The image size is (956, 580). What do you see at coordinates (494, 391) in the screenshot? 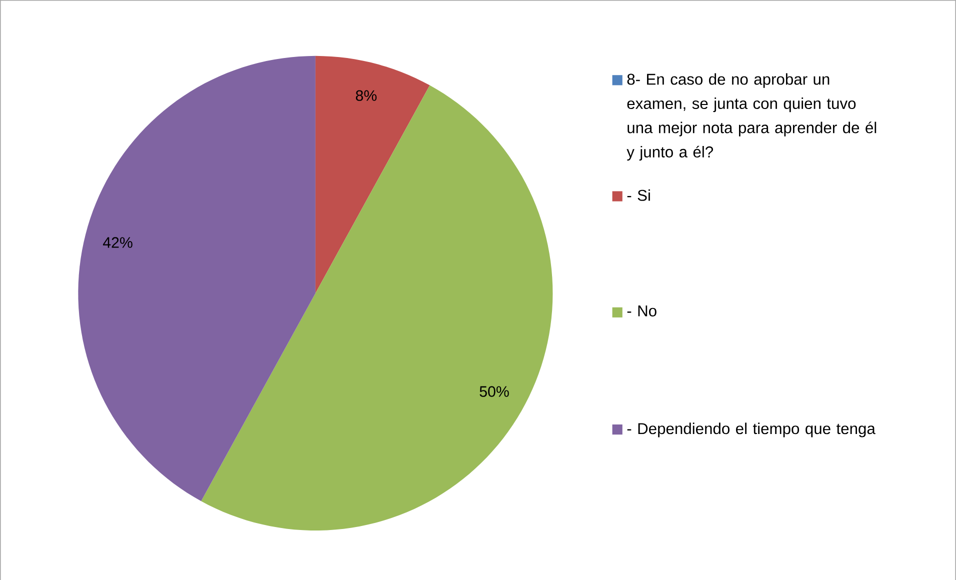
I see `data-label: 50%` at bounding box center [494, 391].